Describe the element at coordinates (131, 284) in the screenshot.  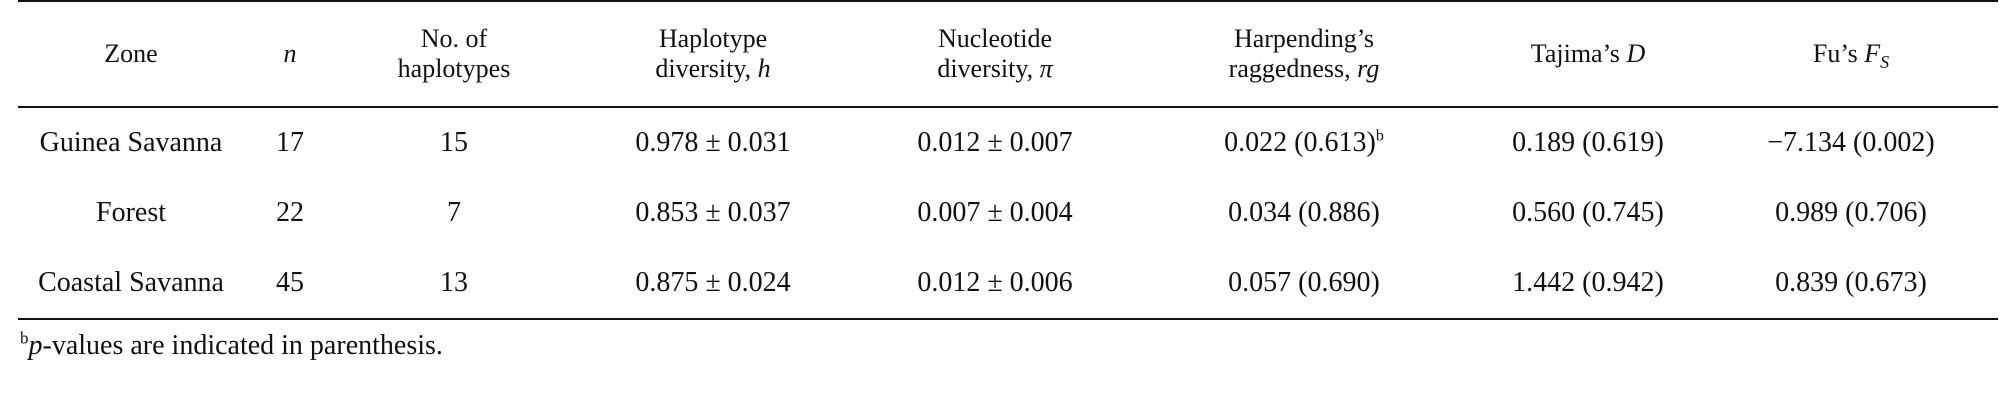
I see `cell-zone: Coastal Savanna` at that location.